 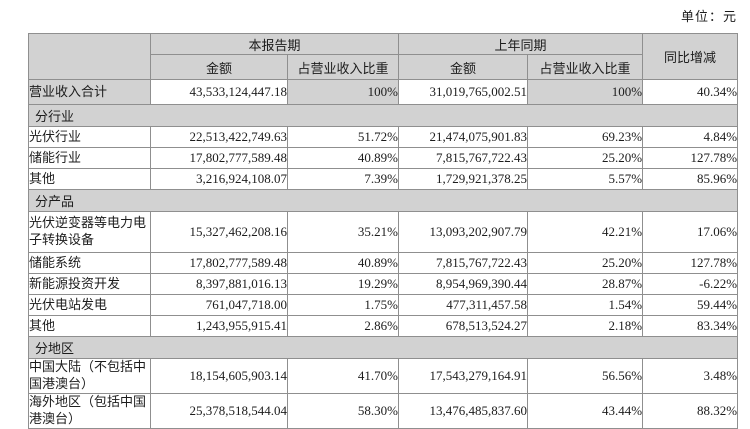 I want to click on yoy-change-header: 同比增减, so click(x=690, y=56).